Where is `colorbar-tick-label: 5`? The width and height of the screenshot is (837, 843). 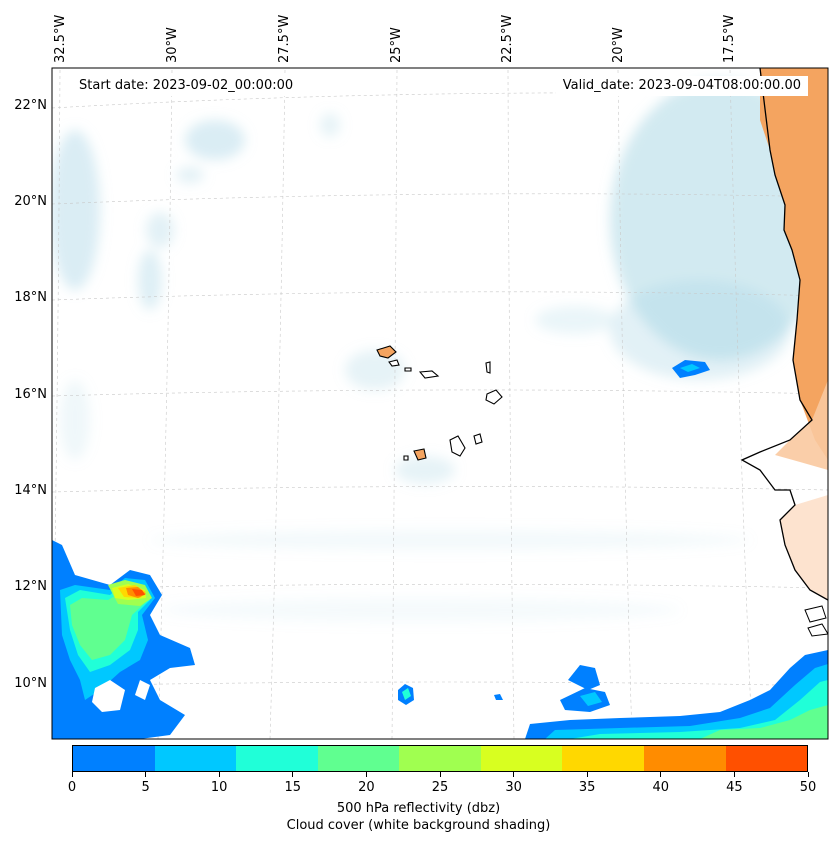 colorbar-tick-label: 5 is located at coordinates (145, 787).